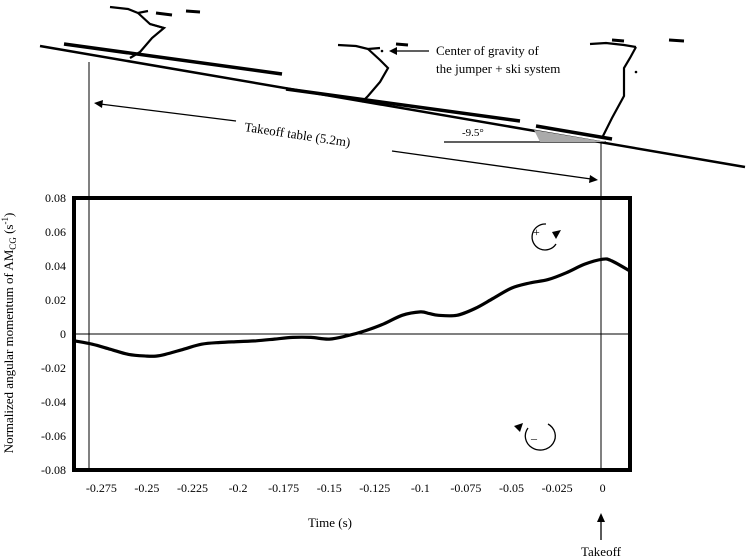  I want to click on negative-label: –, so click(534, 438).